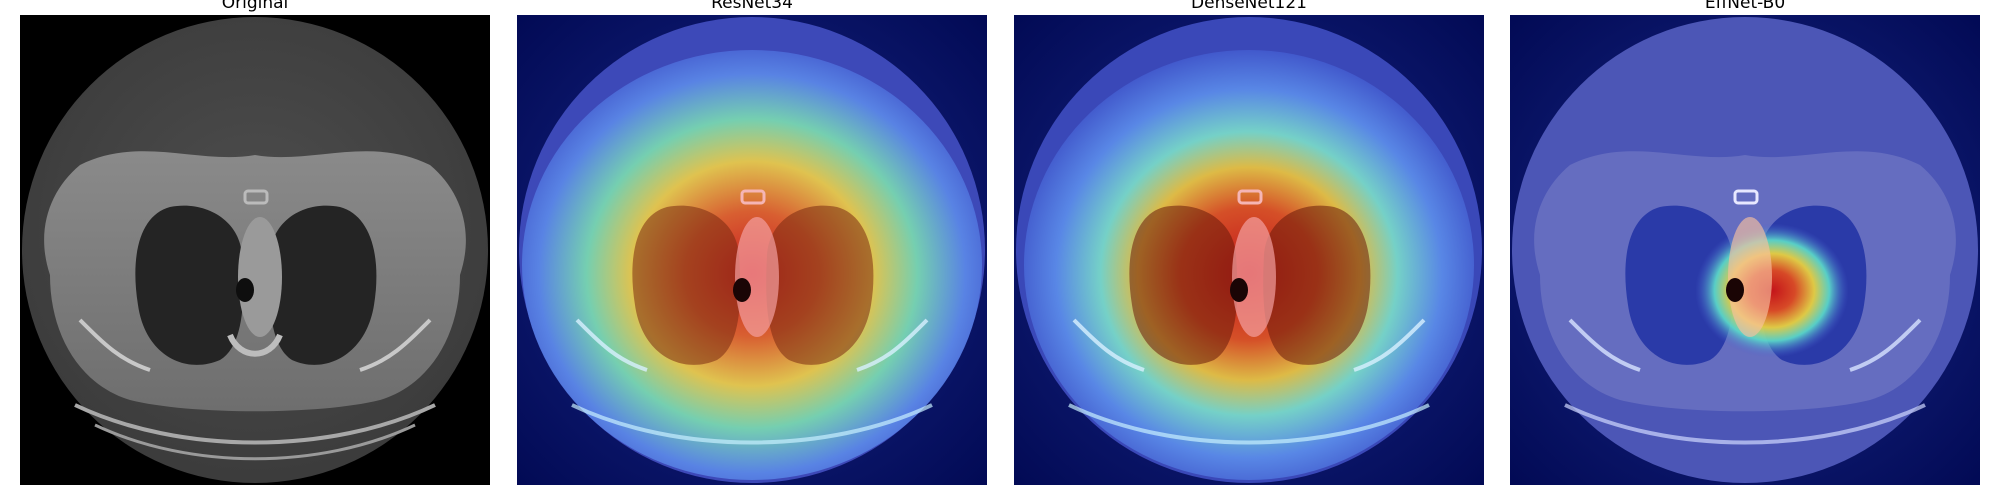  I want to click on panel-title: Original, so click(255, 6).